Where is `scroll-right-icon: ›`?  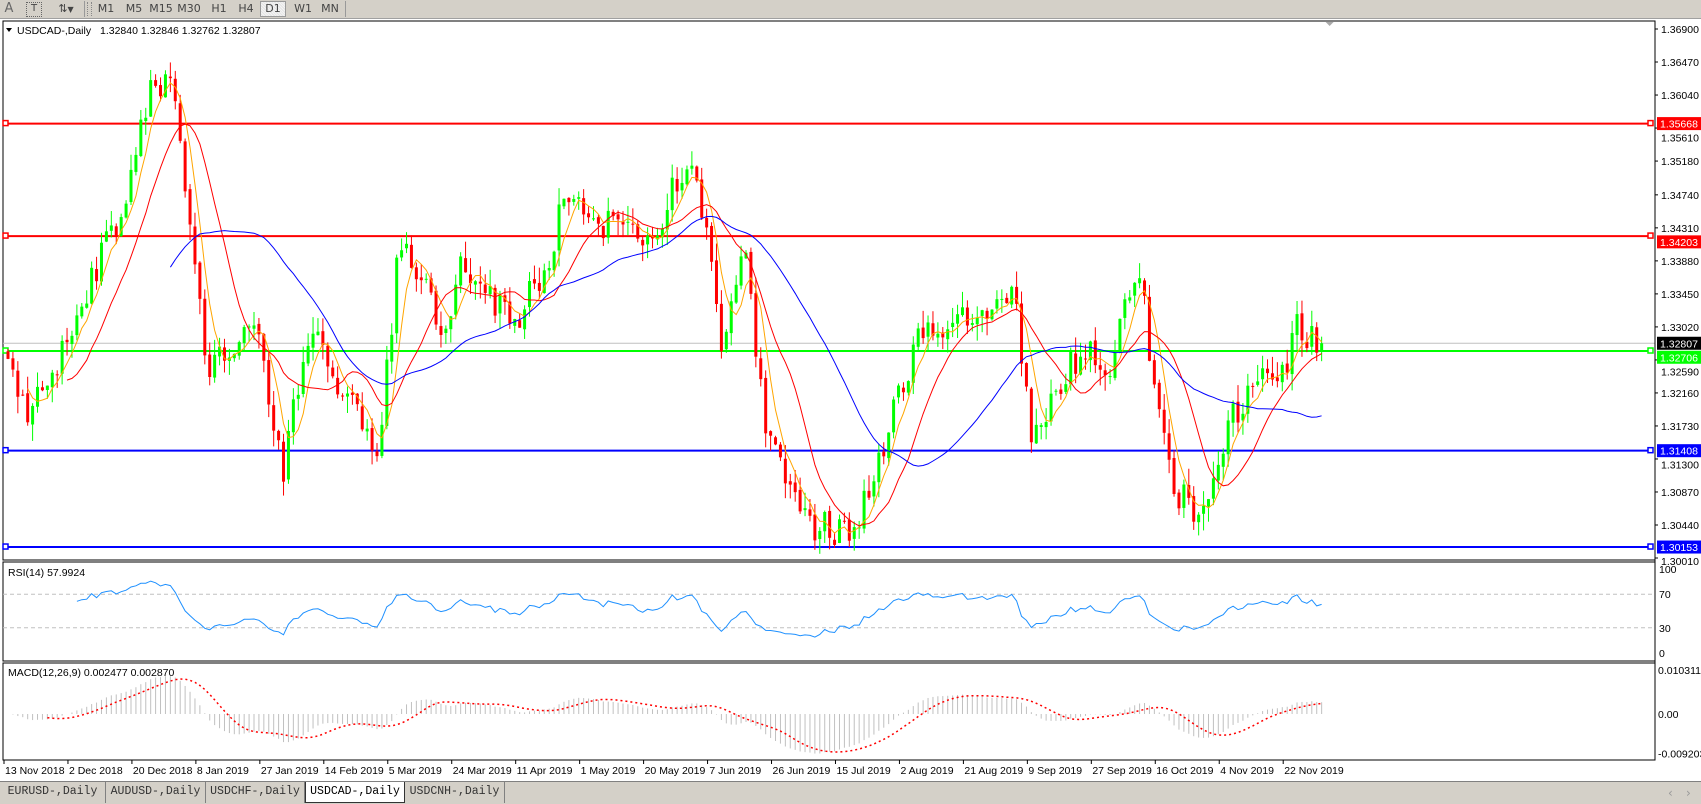
scroll-right-icon: › is located at coordinates (1688, 793).